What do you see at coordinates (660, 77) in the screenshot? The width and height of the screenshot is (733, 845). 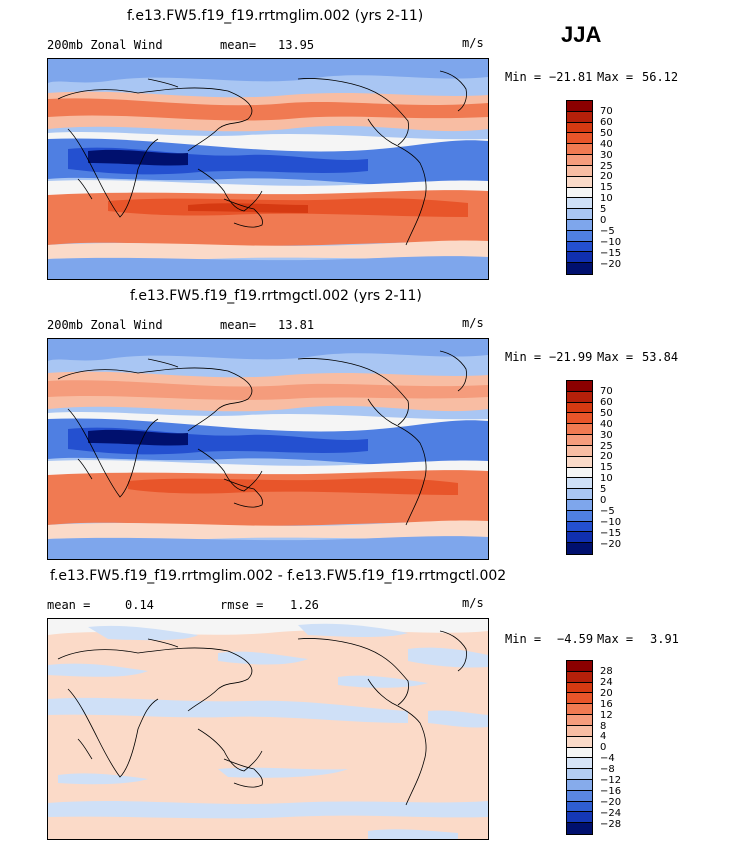 I see `panel1-max-value: 56.12` at bounding box center [660, 77].